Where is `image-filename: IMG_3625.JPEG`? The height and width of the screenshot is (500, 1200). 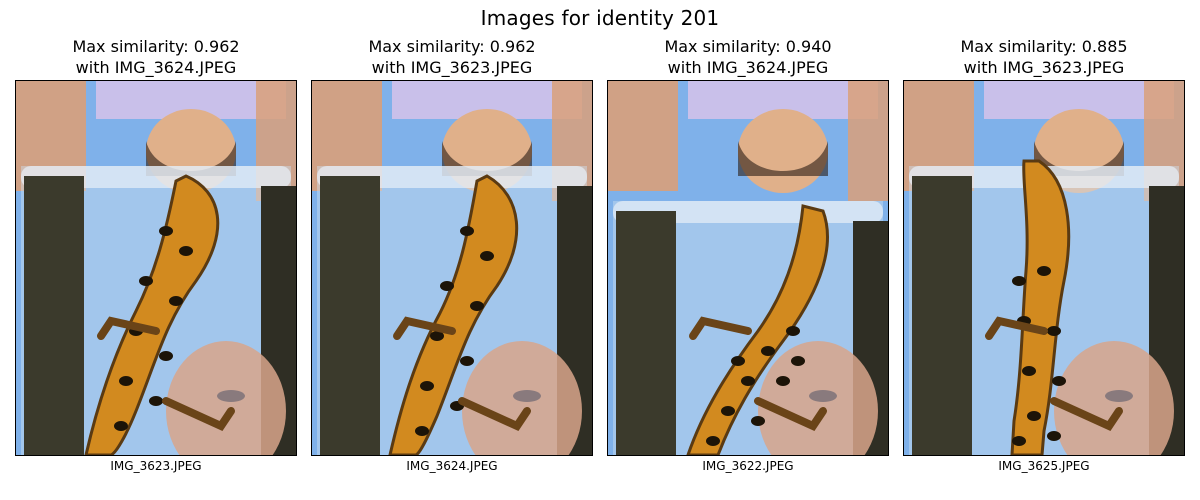
image-filename: IMG_3625.JPEG is located at coordinates (1044, 466).